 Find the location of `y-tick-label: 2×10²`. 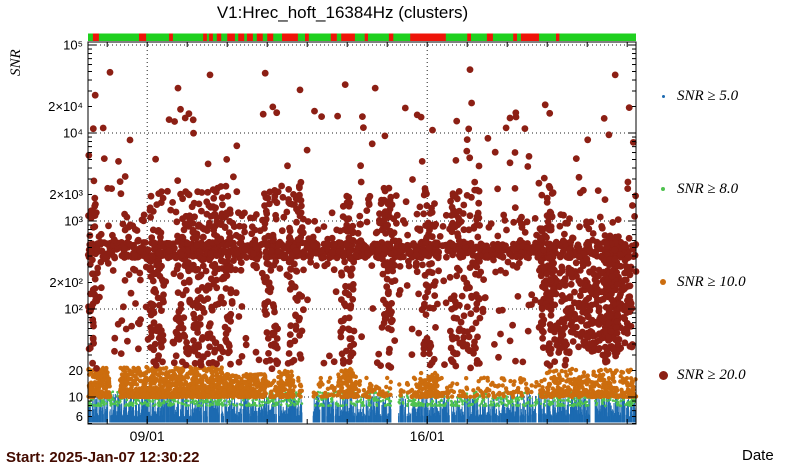

y-tick-label: 2×10² is located at coordinates (66, 282).